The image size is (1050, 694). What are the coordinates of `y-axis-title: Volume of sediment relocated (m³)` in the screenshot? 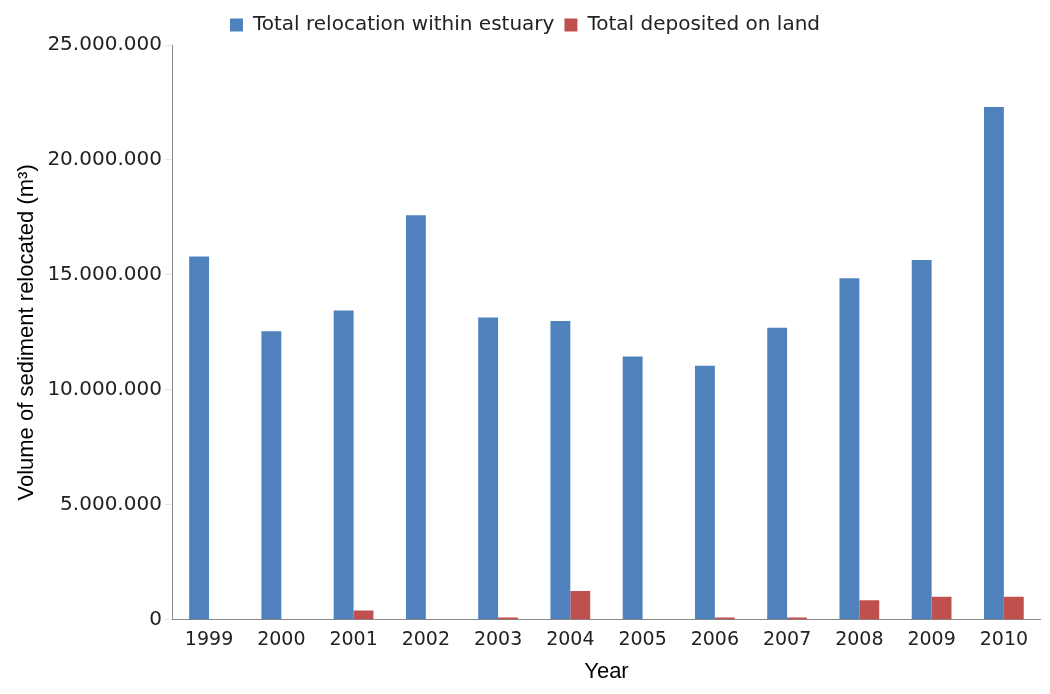 It's located at (26, 332).